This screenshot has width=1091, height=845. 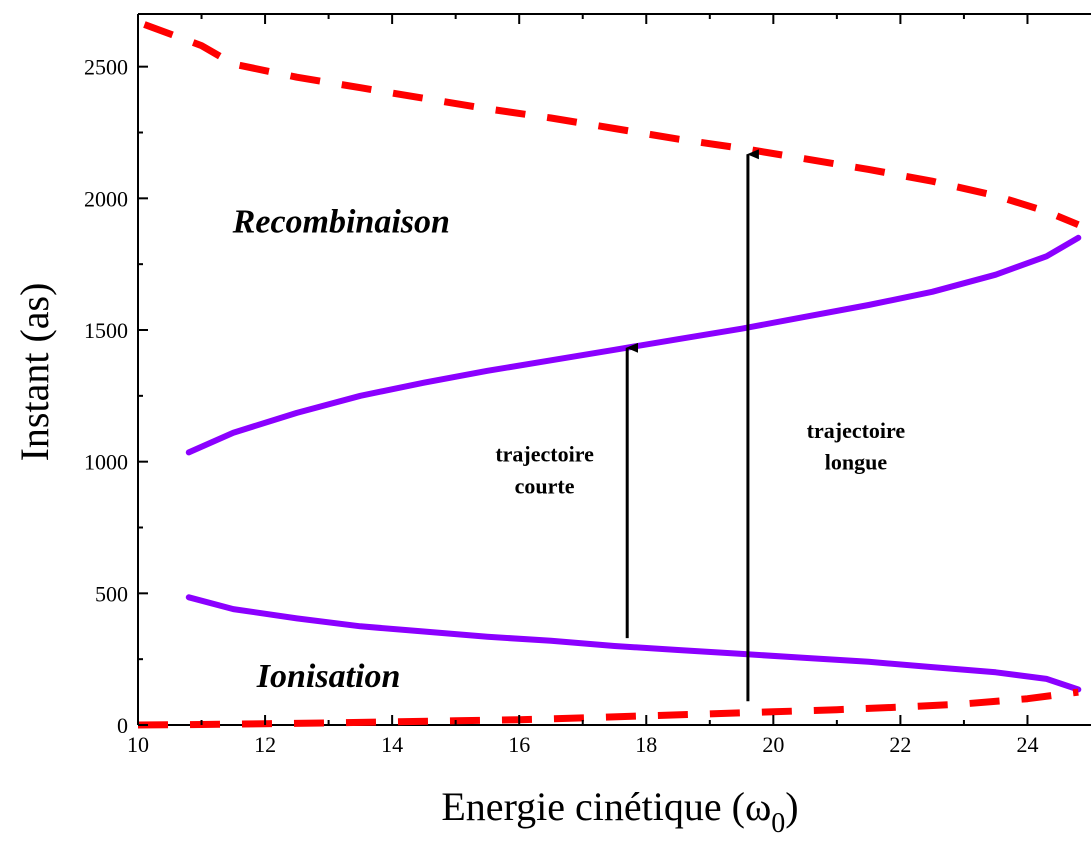 What do you see at coordinates (900, 744) in the screenshot?
I see `x-tick-label: 22` at bounding box center [900, 744].